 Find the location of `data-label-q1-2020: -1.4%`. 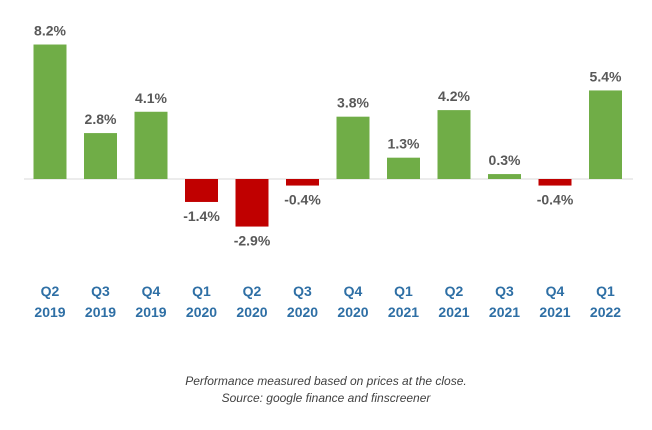

data-label-q1-2020: -1.4% is located at coordinates (201, 216).